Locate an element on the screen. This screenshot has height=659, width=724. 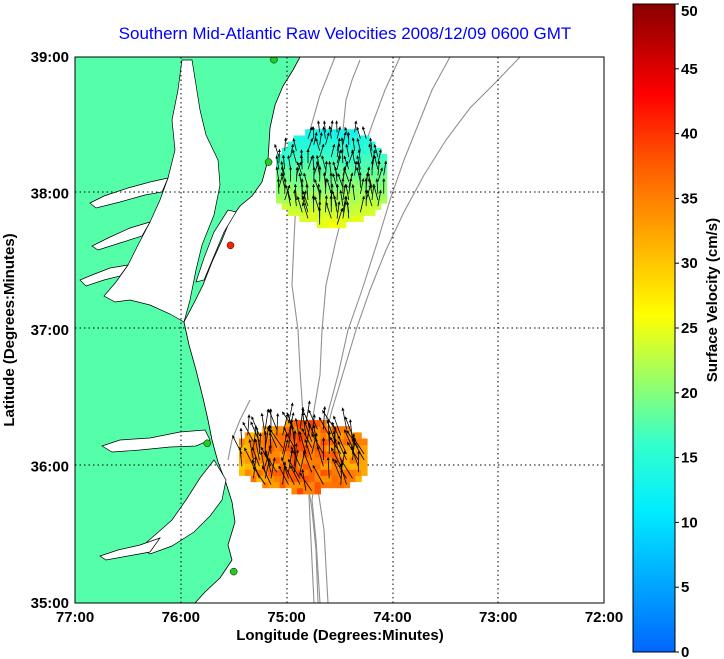
x-tick-labels: 77:00 76:00 75:00 74:00 73:00 72:00 is located at coordinates (339, 617).